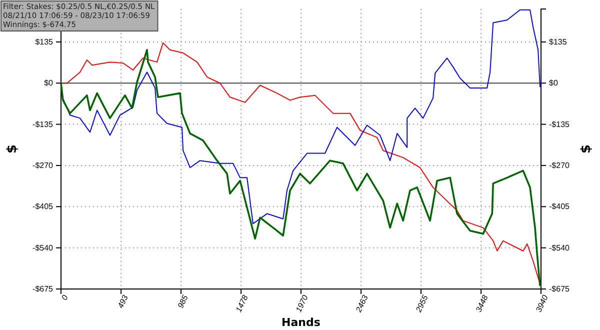 This screenshot has width=600, height=330. I want to click on x-tick-label: 493, so click(123, 301).